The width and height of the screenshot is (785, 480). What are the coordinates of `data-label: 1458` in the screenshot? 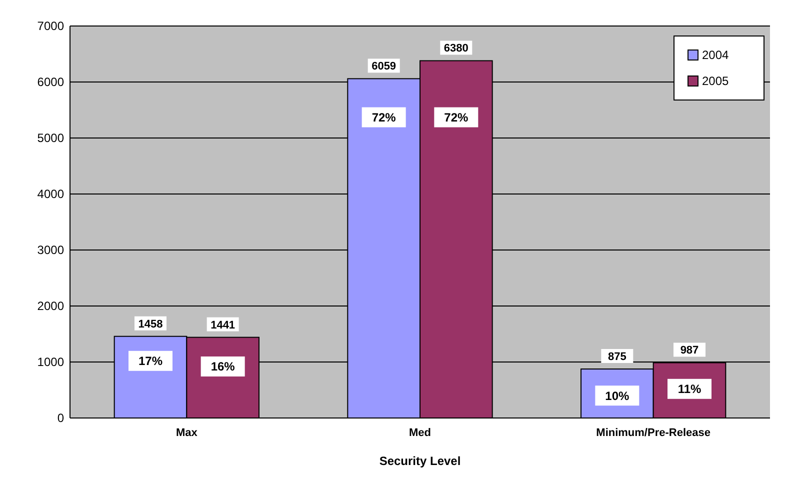 It's located at (150, 324).